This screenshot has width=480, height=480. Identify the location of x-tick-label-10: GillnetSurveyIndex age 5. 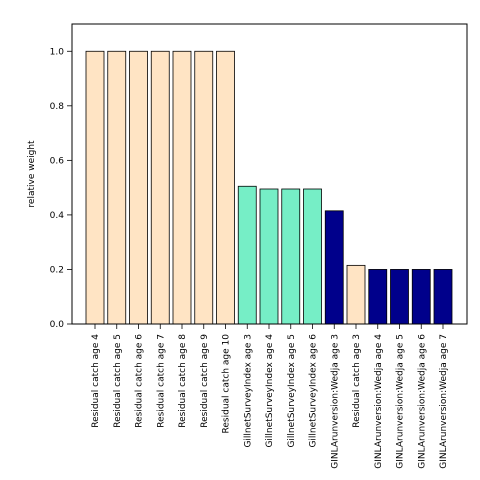
(292, 391).